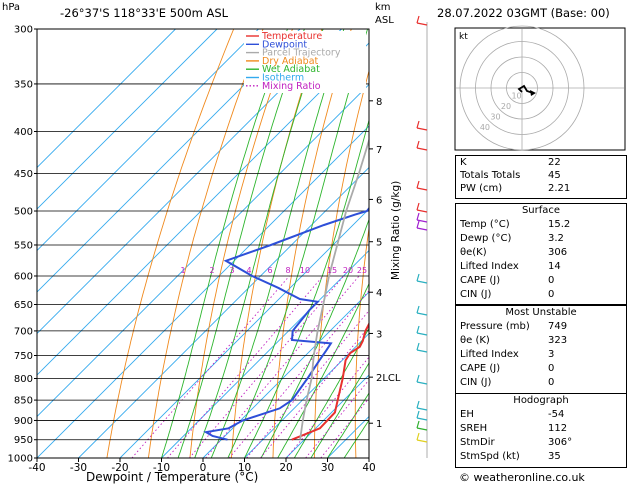  I want to click on mu-label: CAPE (J), so click(480, 368).